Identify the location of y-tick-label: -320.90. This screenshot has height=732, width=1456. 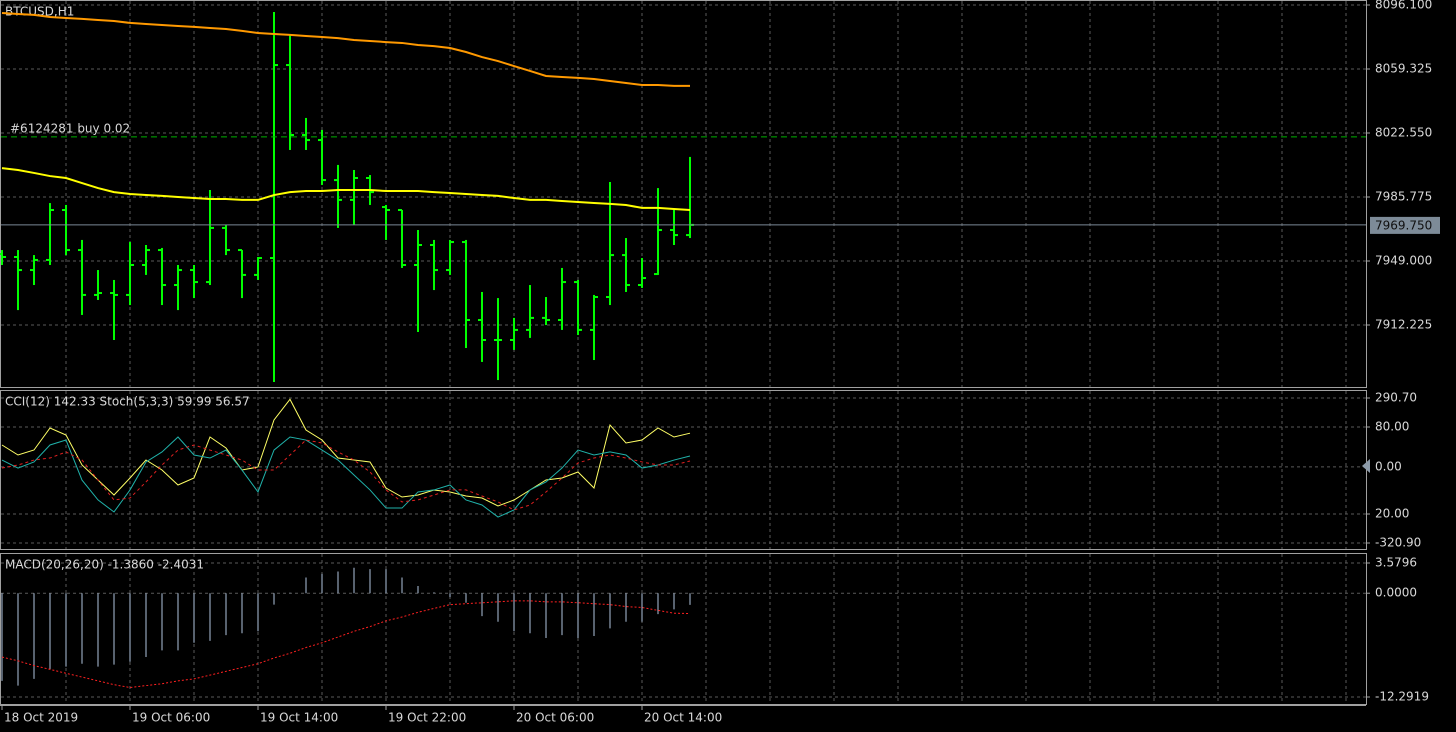
(1398, 543).